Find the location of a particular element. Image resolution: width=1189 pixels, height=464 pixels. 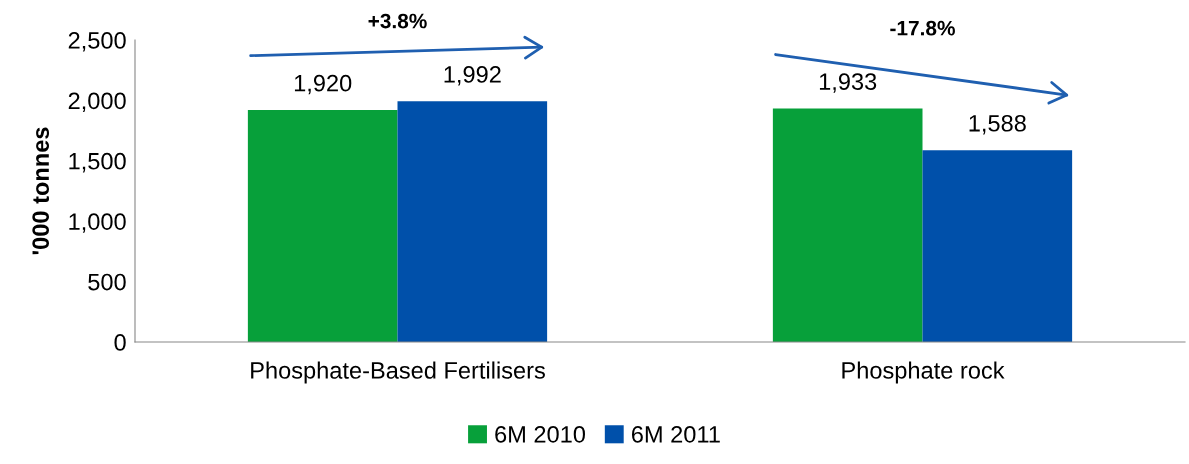

y-tick-label: 0 is located at coordinates (120, 342).